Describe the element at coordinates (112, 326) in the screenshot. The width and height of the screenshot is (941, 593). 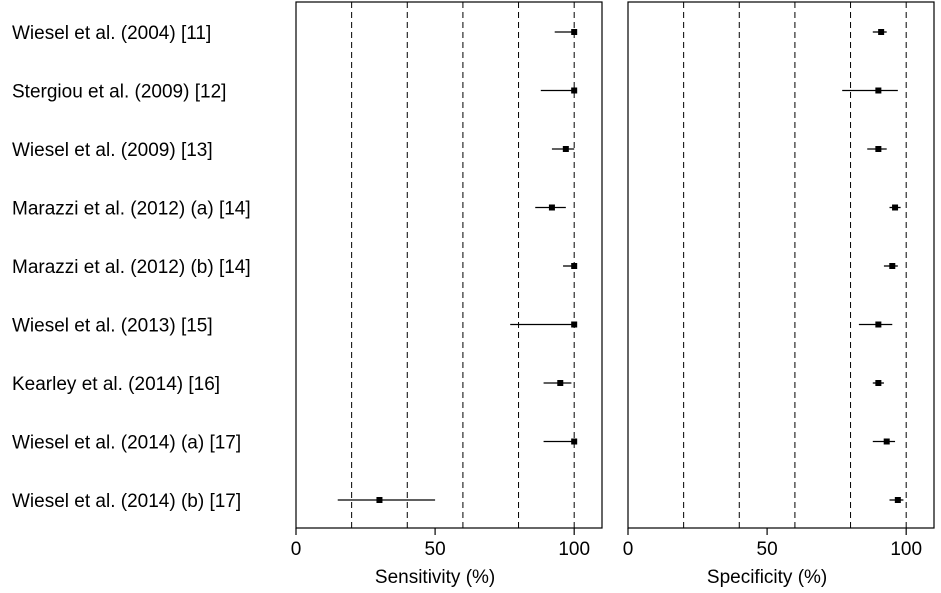
I see `study-label: Wiesel et al. (2013) [15]` at that location.